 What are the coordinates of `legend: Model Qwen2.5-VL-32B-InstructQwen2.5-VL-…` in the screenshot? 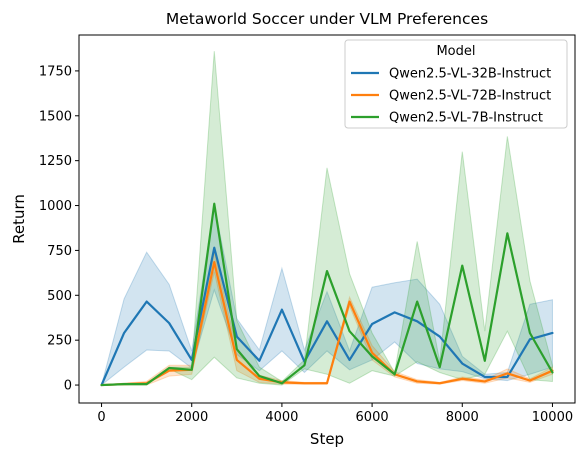 It's located at (456, 84).